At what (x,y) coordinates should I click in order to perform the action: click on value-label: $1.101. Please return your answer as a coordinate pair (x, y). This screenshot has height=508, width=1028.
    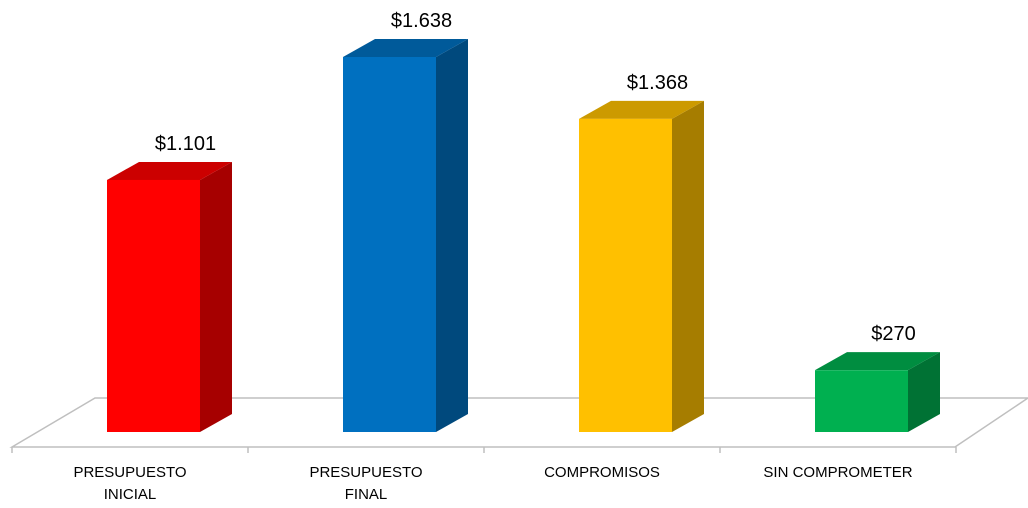
    Looking at the image, I should click on (185, 144).